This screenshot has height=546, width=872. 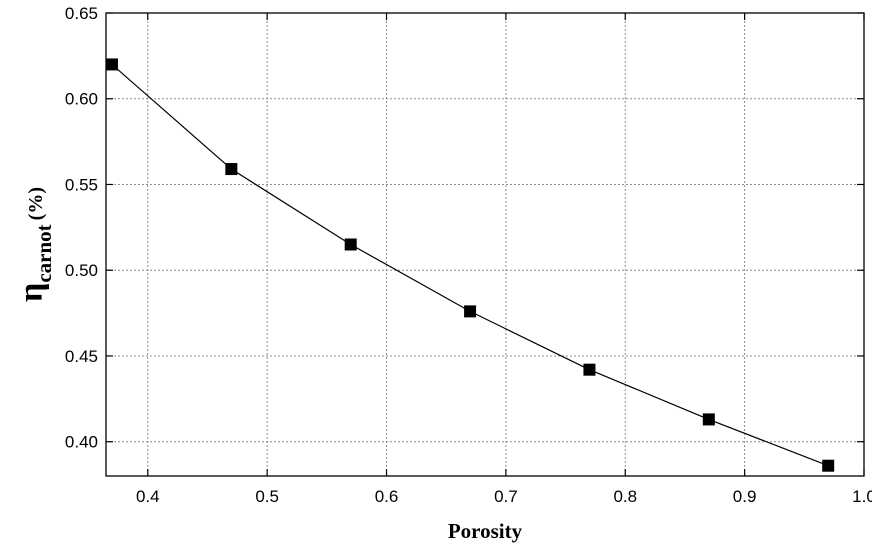 What do you see at coordinates (36, 203) in the screenshot?
I see `y-axis-label-unit: (%)` at bounding box center [36, 203].